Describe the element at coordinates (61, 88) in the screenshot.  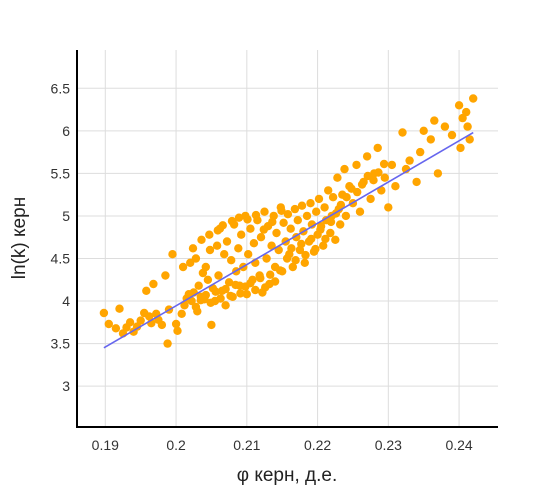
I see `y-tick-label: 6.5` at that location.